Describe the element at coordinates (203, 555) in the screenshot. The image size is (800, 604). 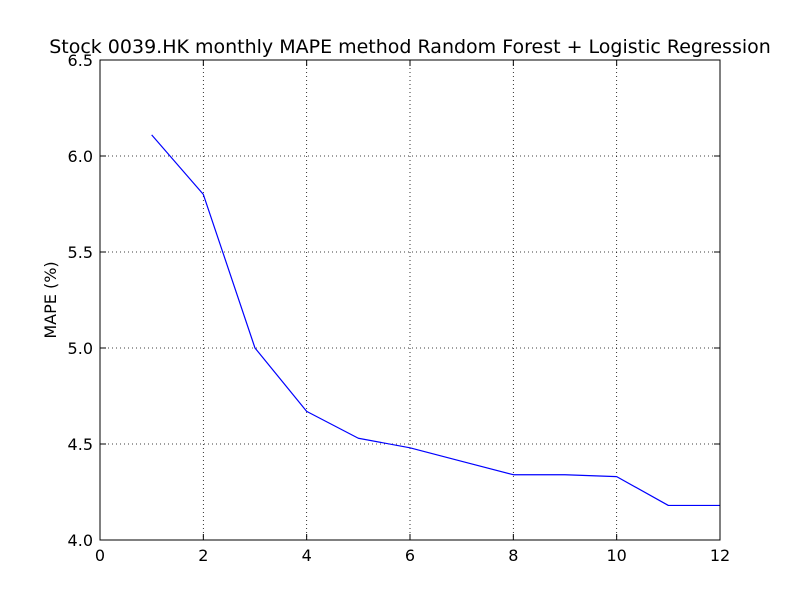
I see `x-tick-label: 2` at that location.